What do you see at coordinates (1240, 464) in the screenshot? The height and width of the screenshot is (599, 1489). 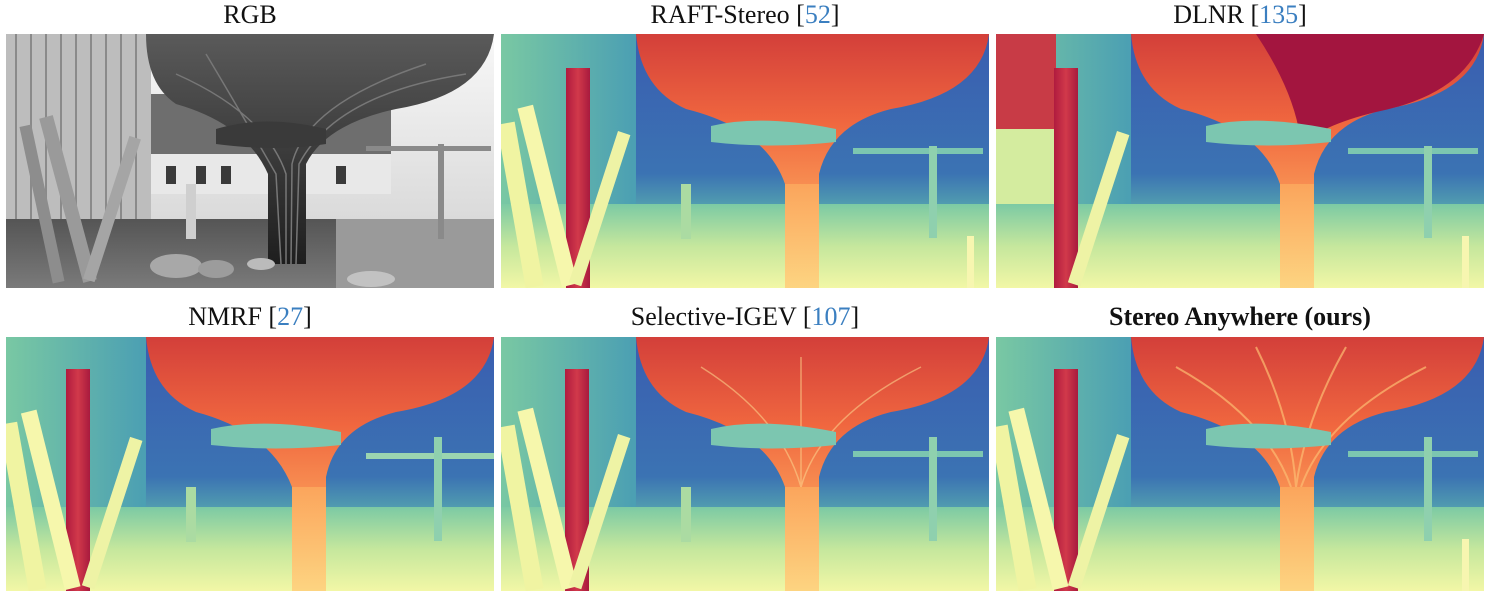 I see `disparity-map-ours` at bounding box center [1240, 464].